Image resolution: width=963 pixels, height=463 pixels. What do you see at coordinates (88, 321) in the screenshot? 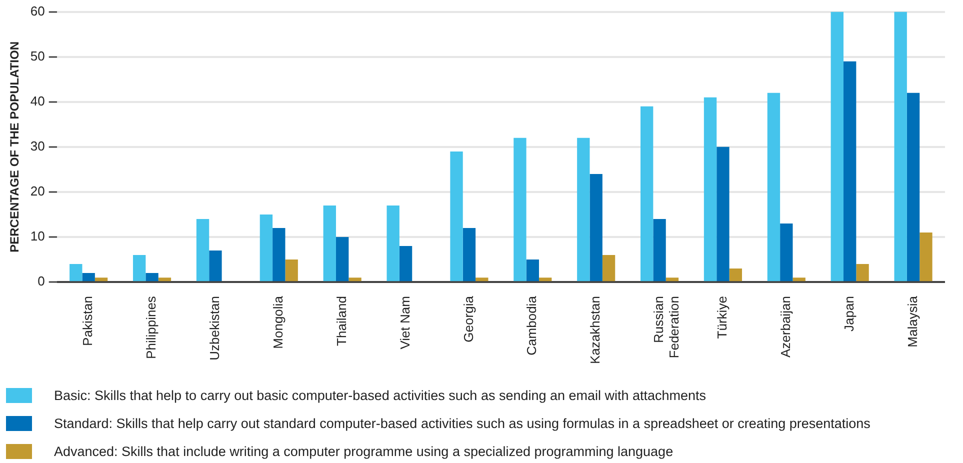
I see `x-tick-label: Pakistan` at bounding box center [88, 321].